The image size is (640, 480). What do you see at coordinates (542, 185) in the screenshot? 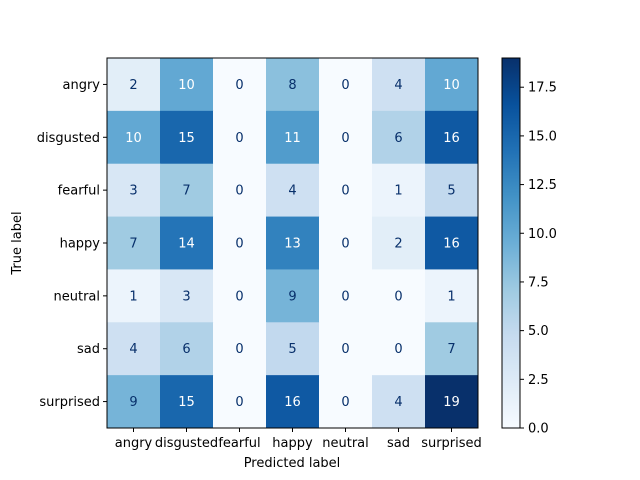
I see `colorbar-tick-label: 12.5` at bounding box center [542, 185].